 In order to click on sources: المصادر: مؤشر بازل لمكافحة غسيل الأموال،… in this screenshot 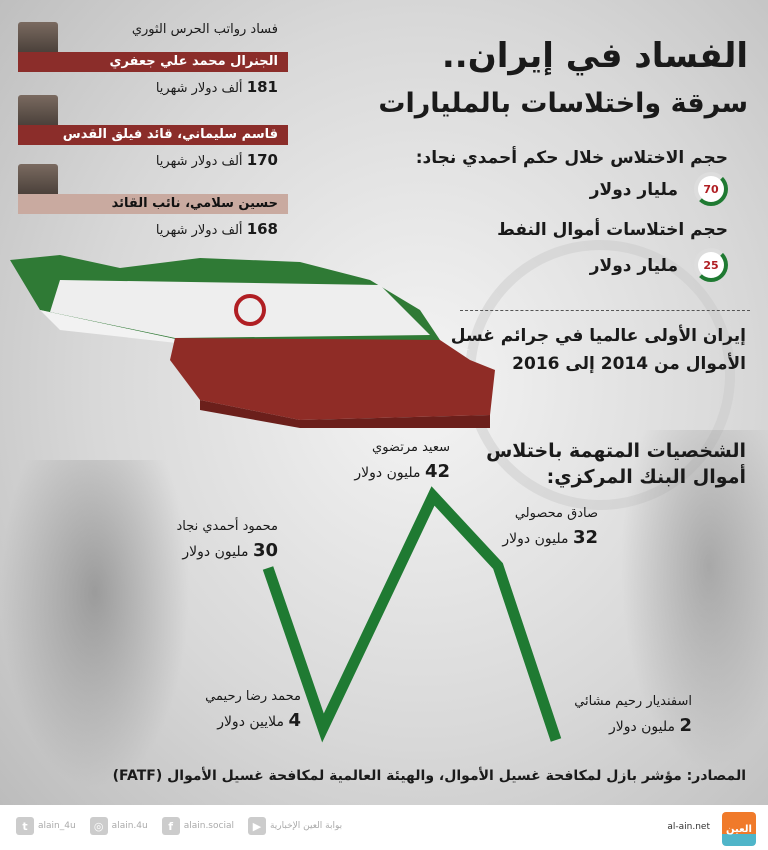, I will do `click(429, 776)`.